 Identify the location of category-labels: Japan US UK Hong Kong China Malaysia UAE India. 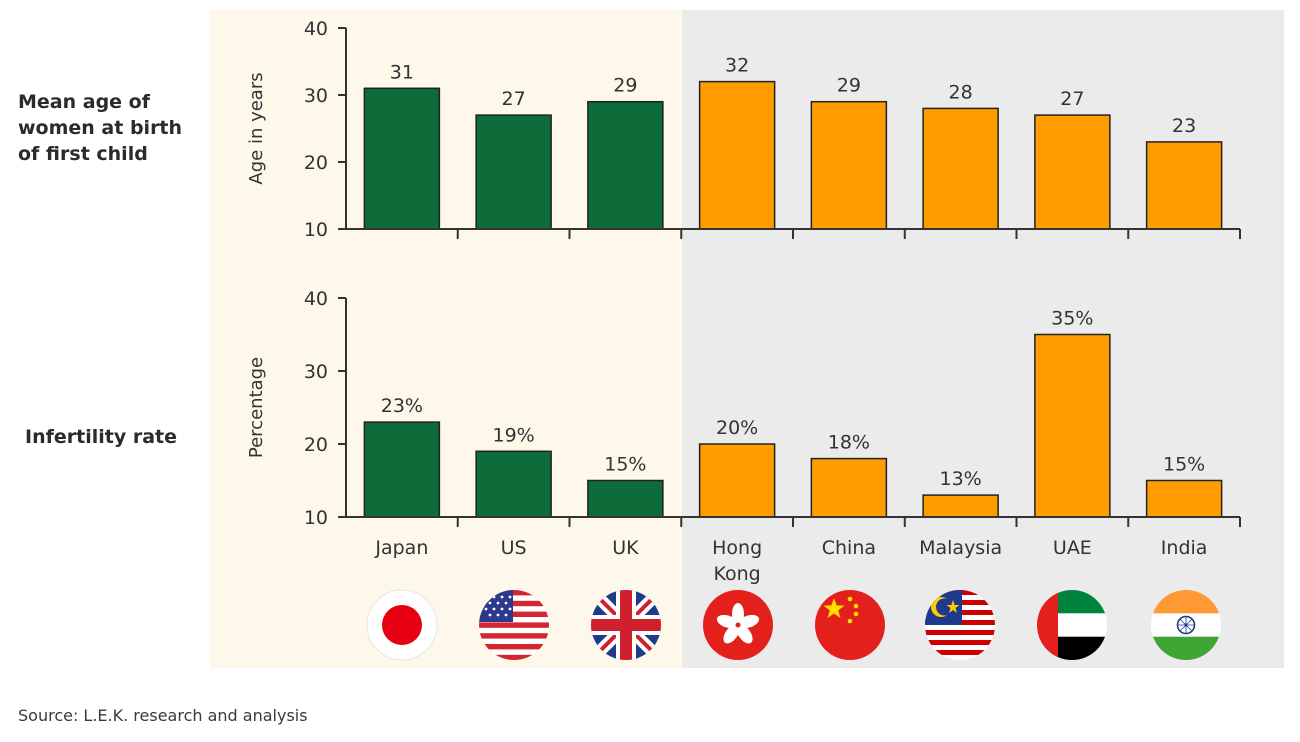
(790, 561).